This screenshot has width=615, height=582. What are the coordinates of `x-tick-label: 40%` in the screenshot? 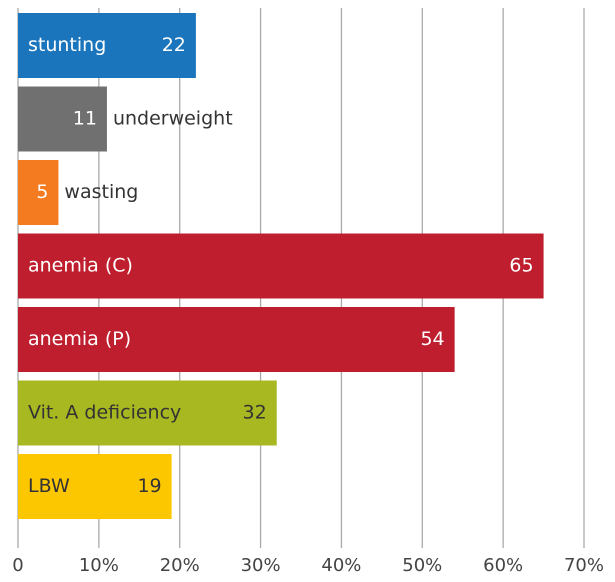 It's located at (341, 565).